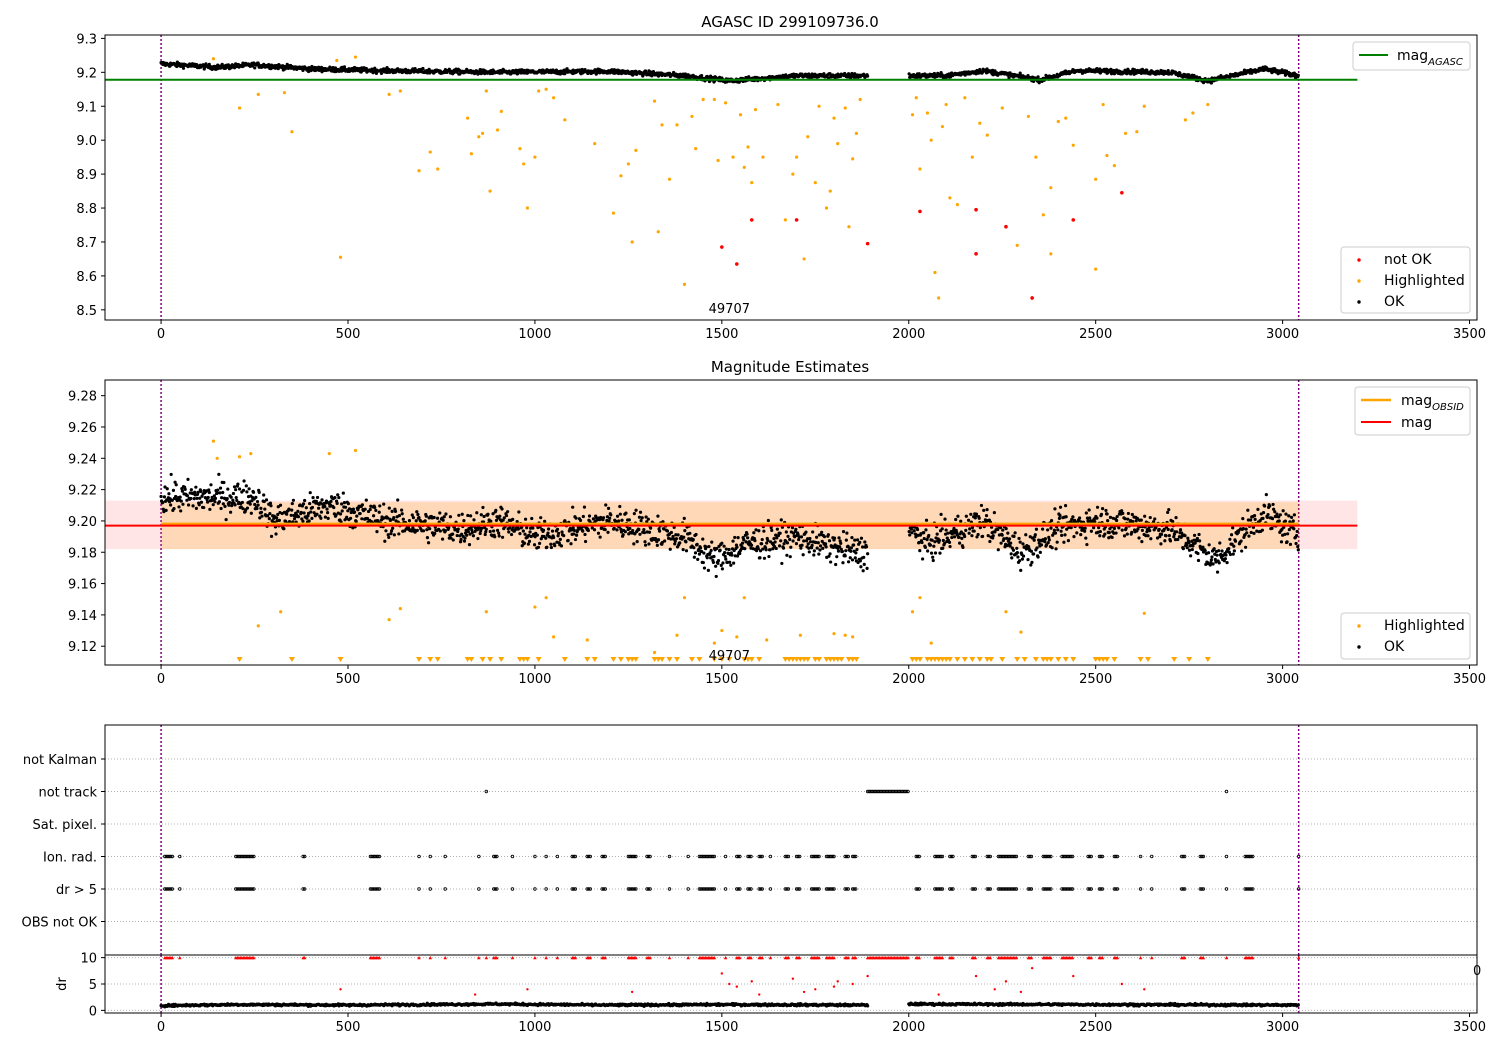 This screenshot has height=1050, width=1500. What do you see at coordinates (721, 334) in the screenshot?
I see `x-tick-label: 1500` at bounding box center [721, 334].